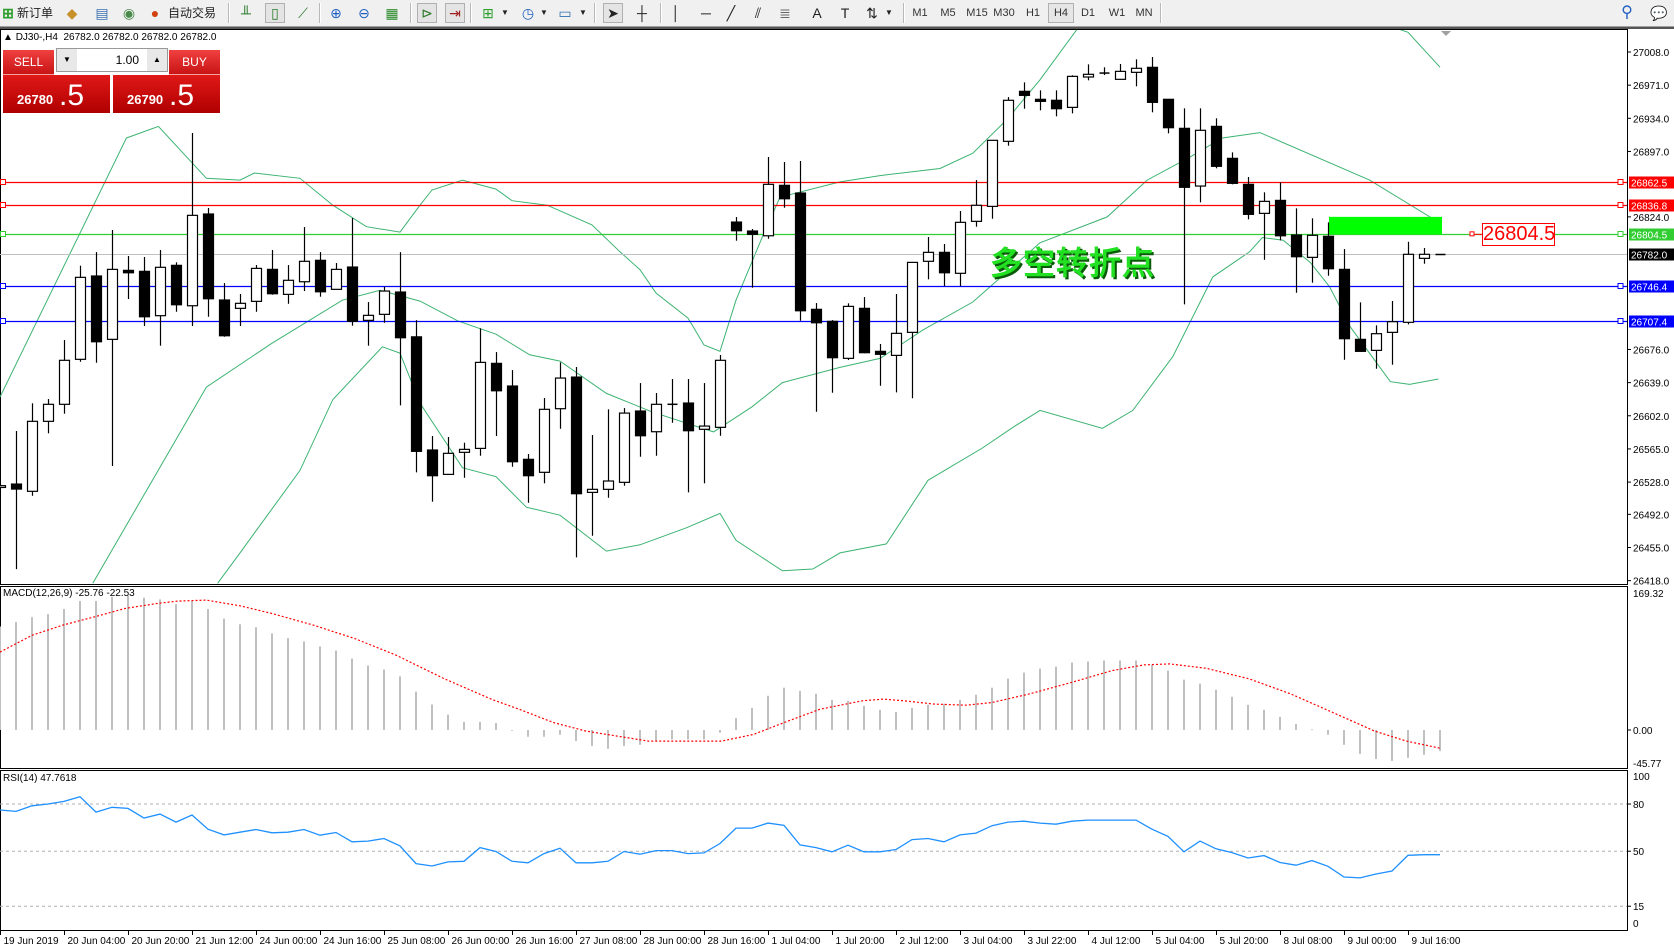  What do you see at coordinates (488, 13) in the screenshot?
I see `indicators-icon: ⊞` at bounding box center [488, 13].